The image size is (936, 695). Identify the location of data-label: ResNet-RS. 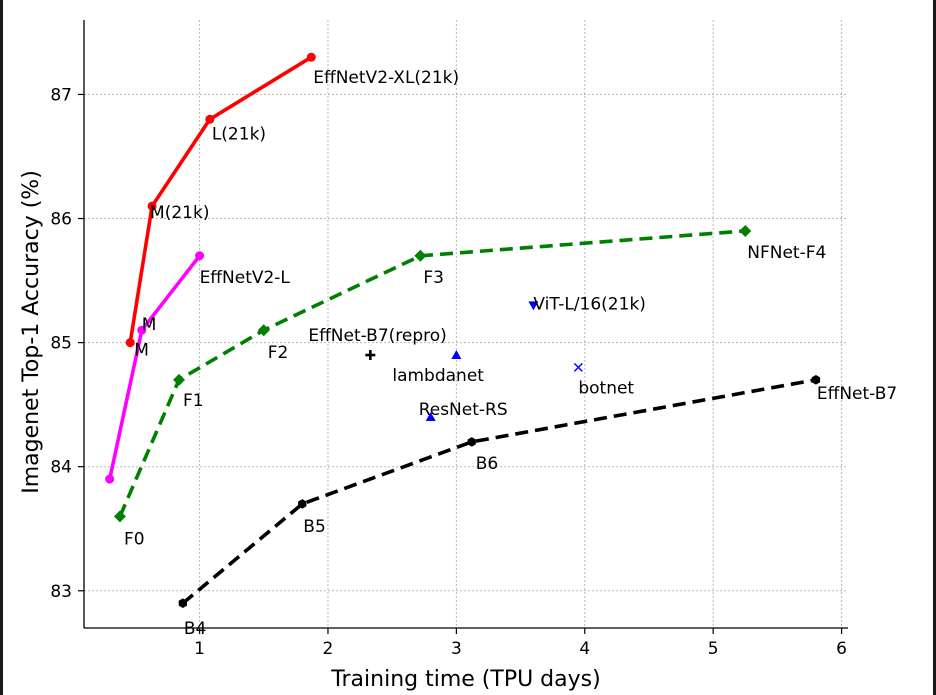
(463, 410).